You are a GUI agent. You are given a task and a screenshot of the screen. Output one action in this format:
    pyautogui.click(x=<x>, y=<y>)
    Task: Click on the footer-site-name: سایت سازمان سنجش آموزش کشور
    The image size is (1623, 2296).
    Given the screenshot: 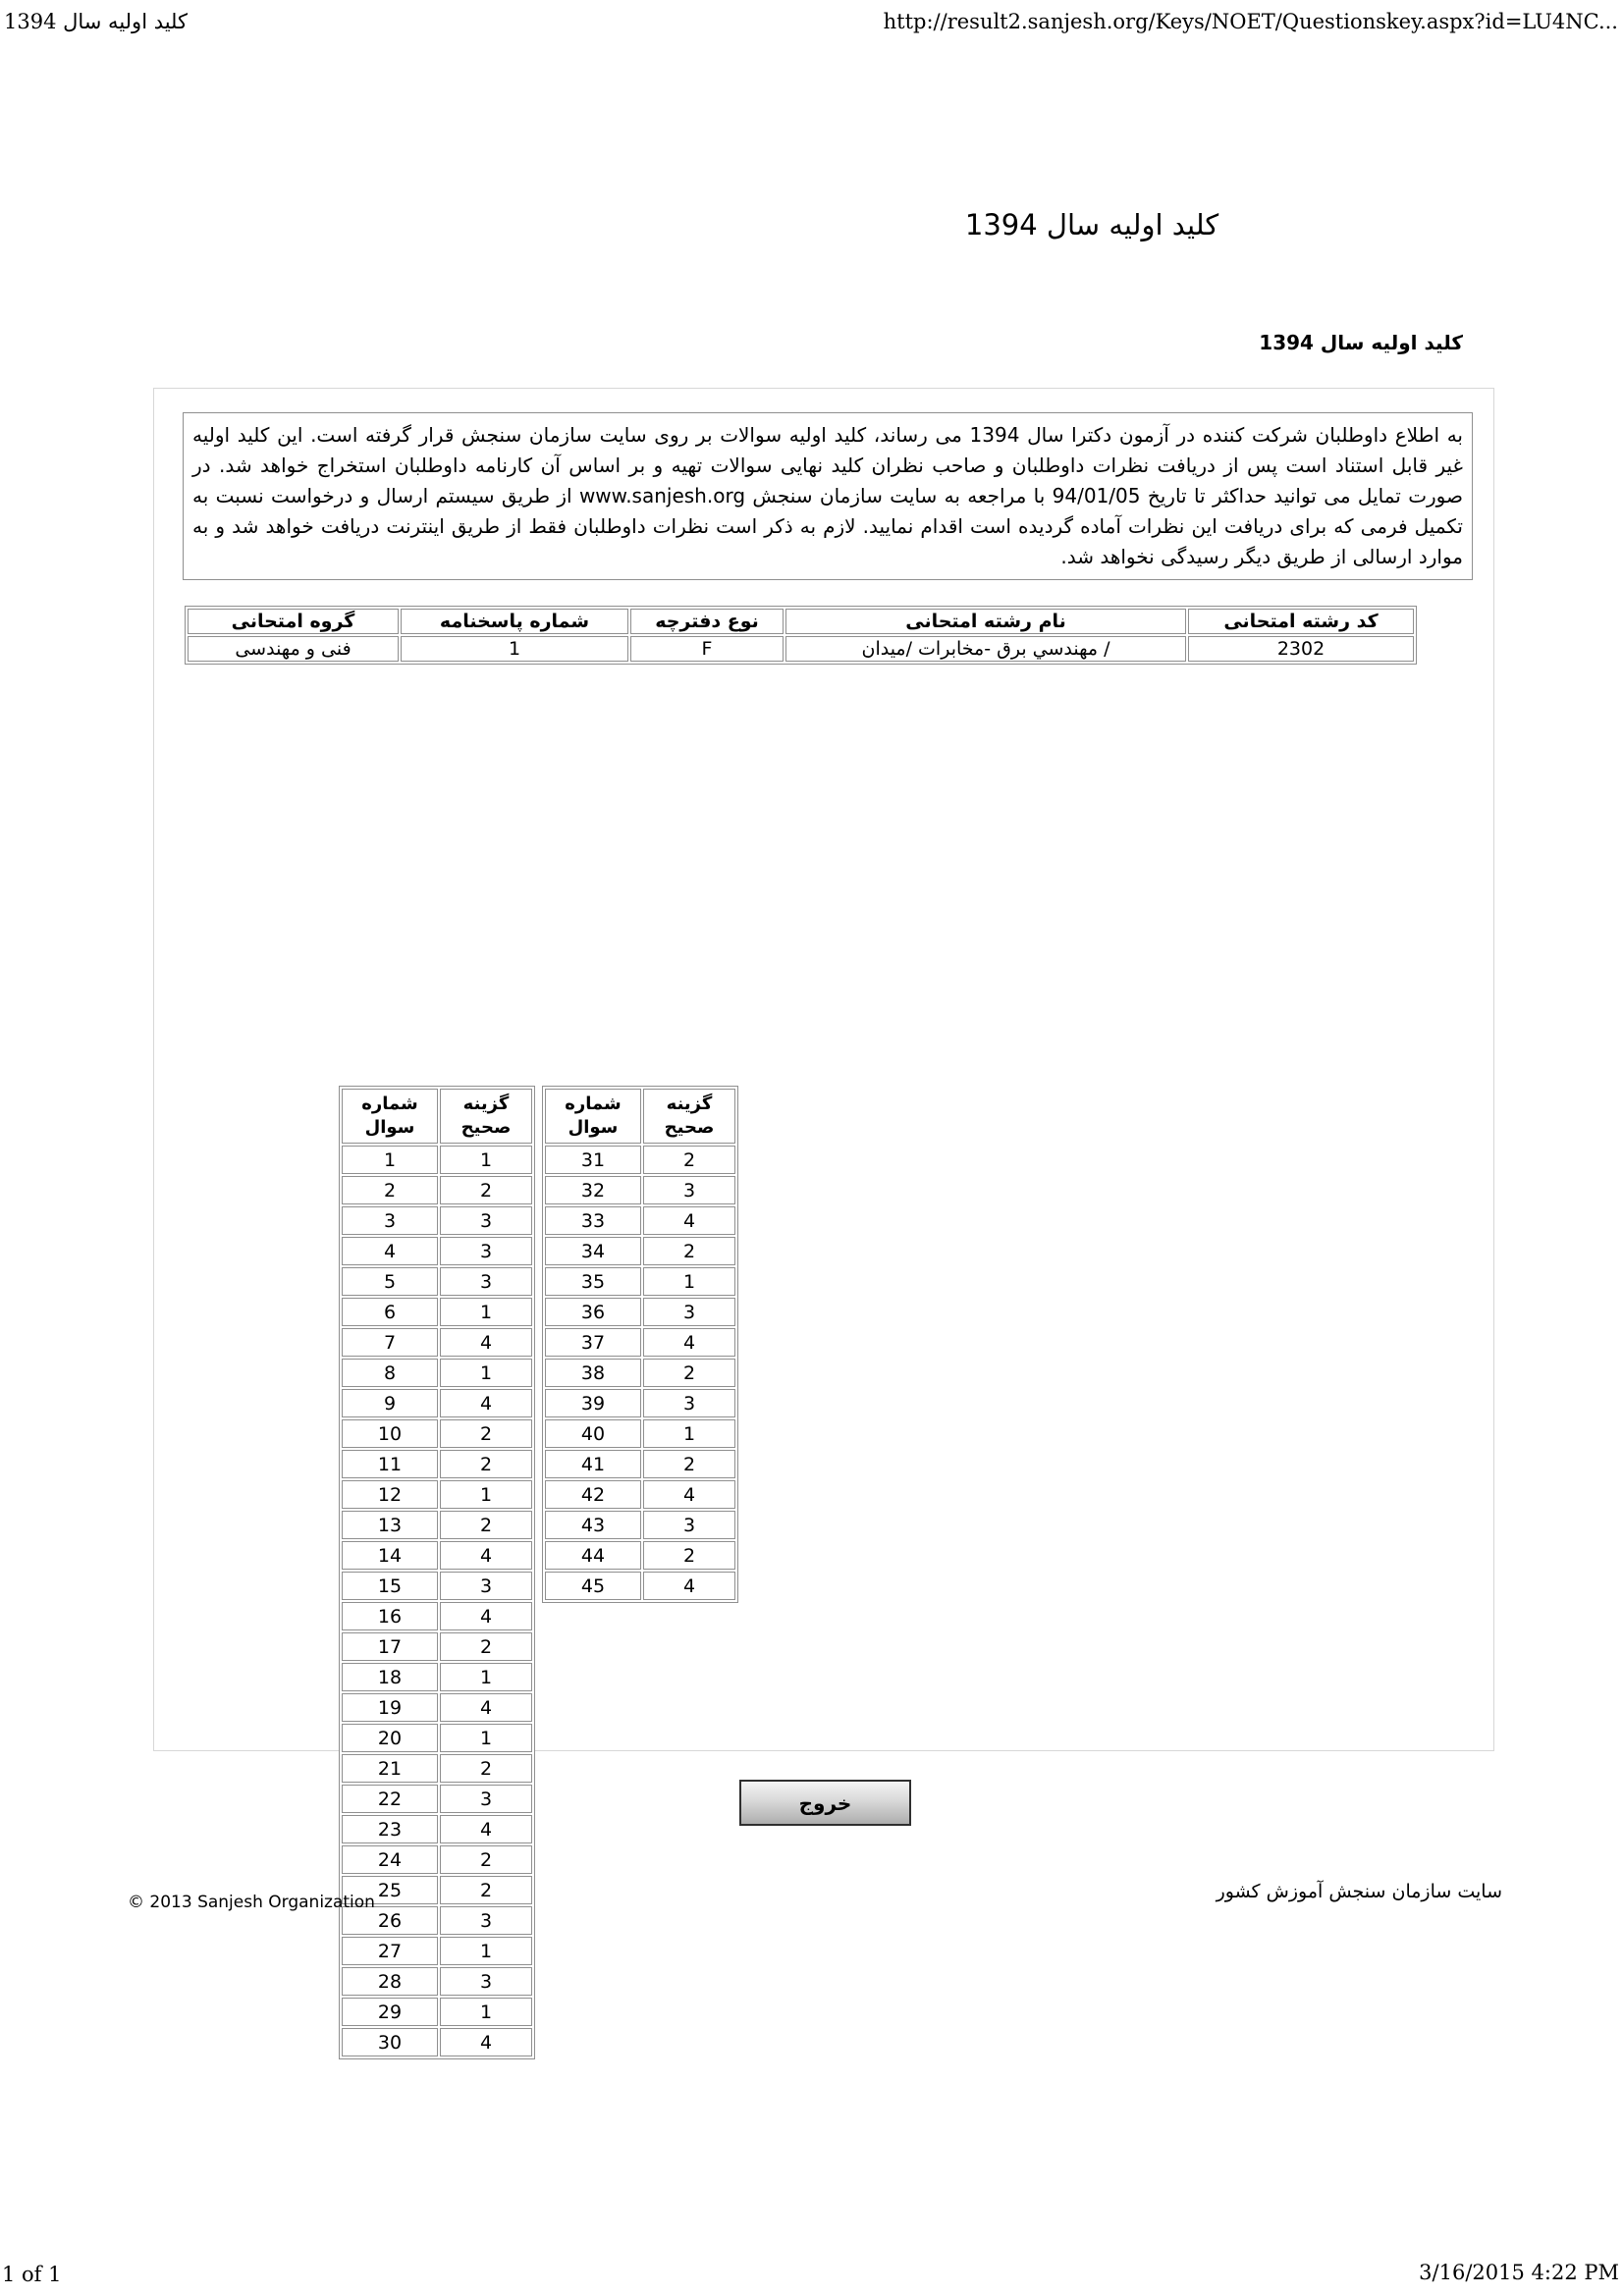 What is the action you would take?
    pyautogui.click(x=1359, y=1891)
    